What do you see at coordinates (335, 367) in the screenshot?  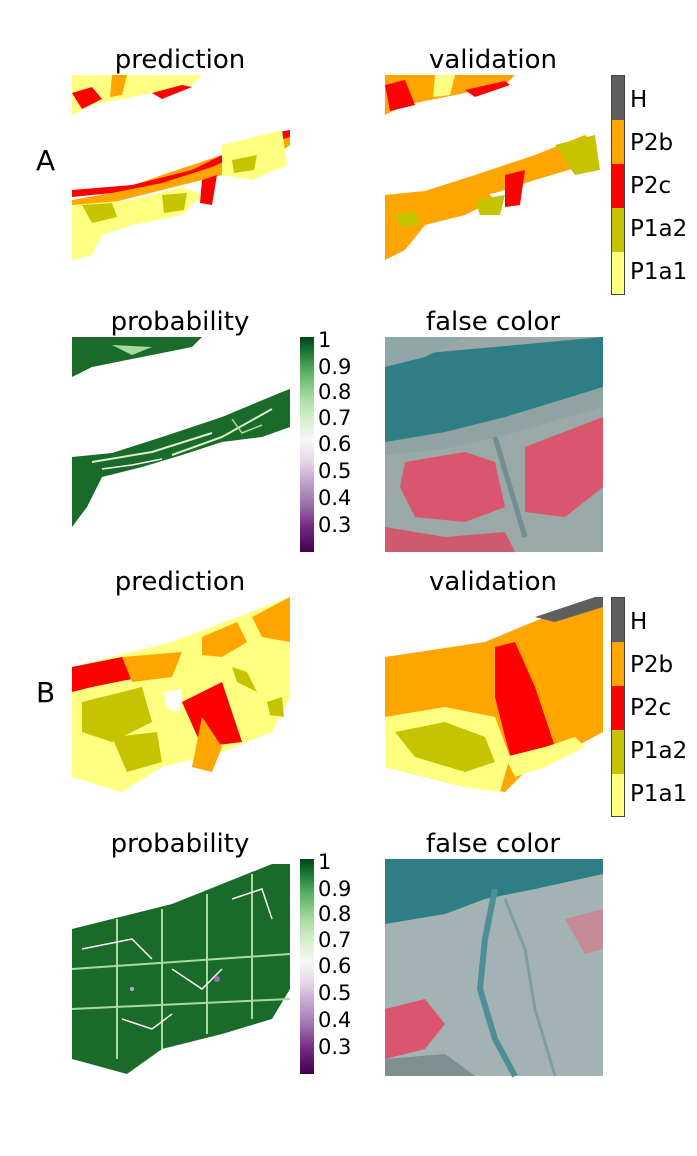 I see `prob-tick-a-2: 0.9` at bounding box center [335, 367].